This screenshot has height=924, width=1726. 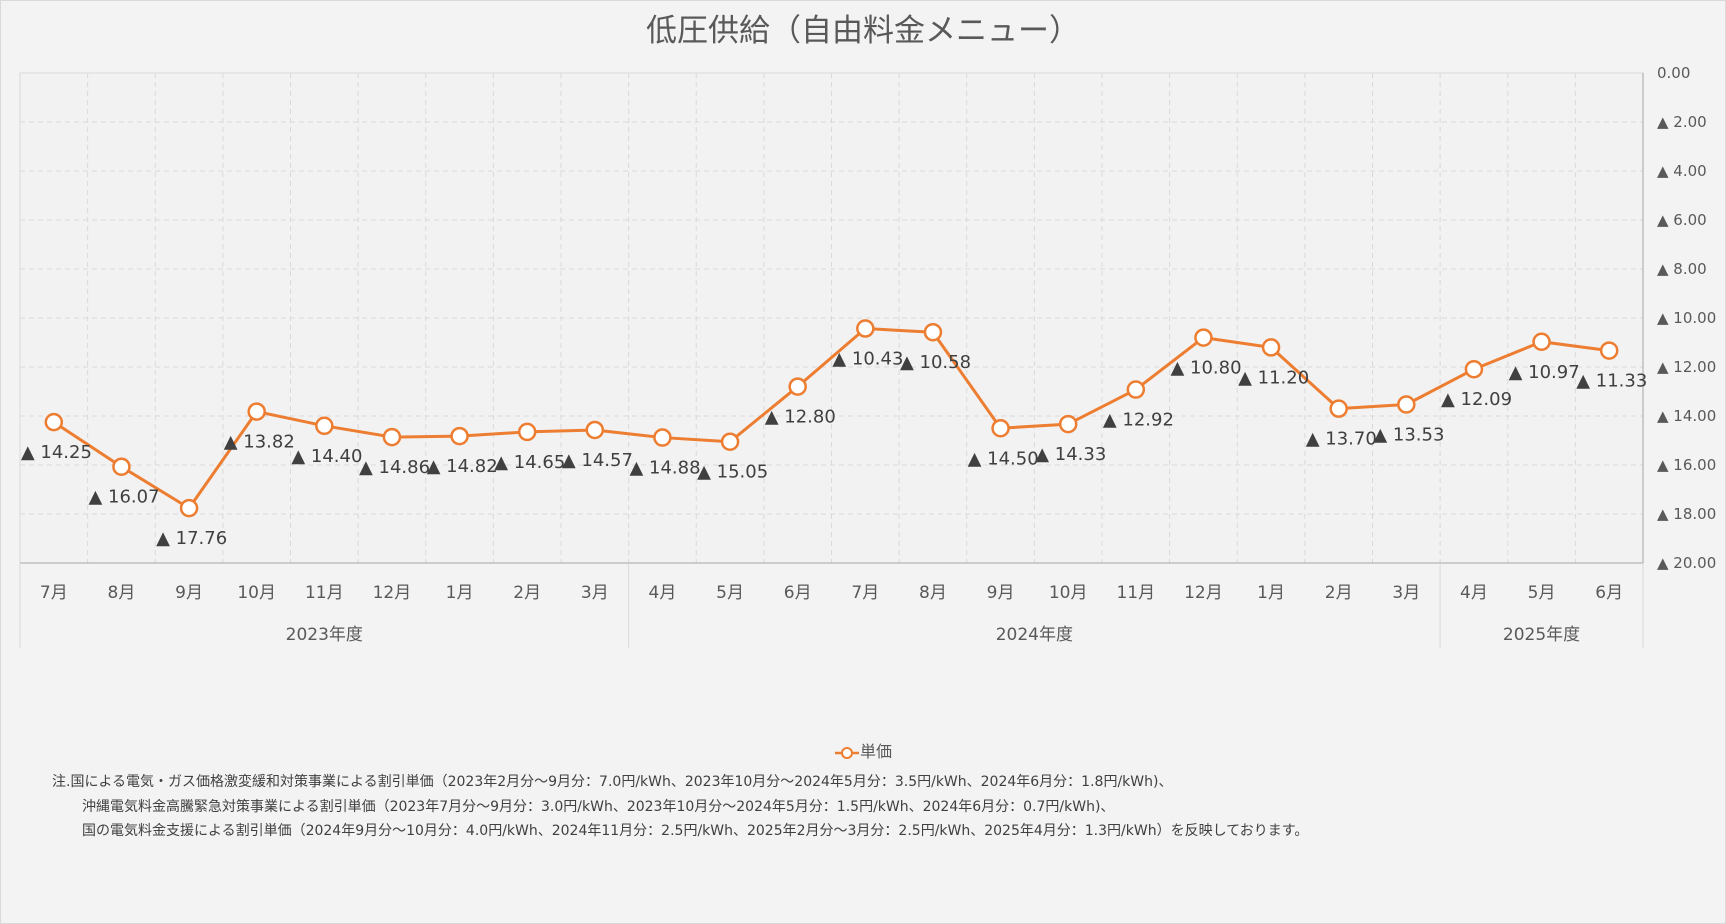 What do you see at coordinates (1686, 465) in the screenshot?
I see `y-tick-label: ▲ 16.00` at bounding box center [1686, 465].